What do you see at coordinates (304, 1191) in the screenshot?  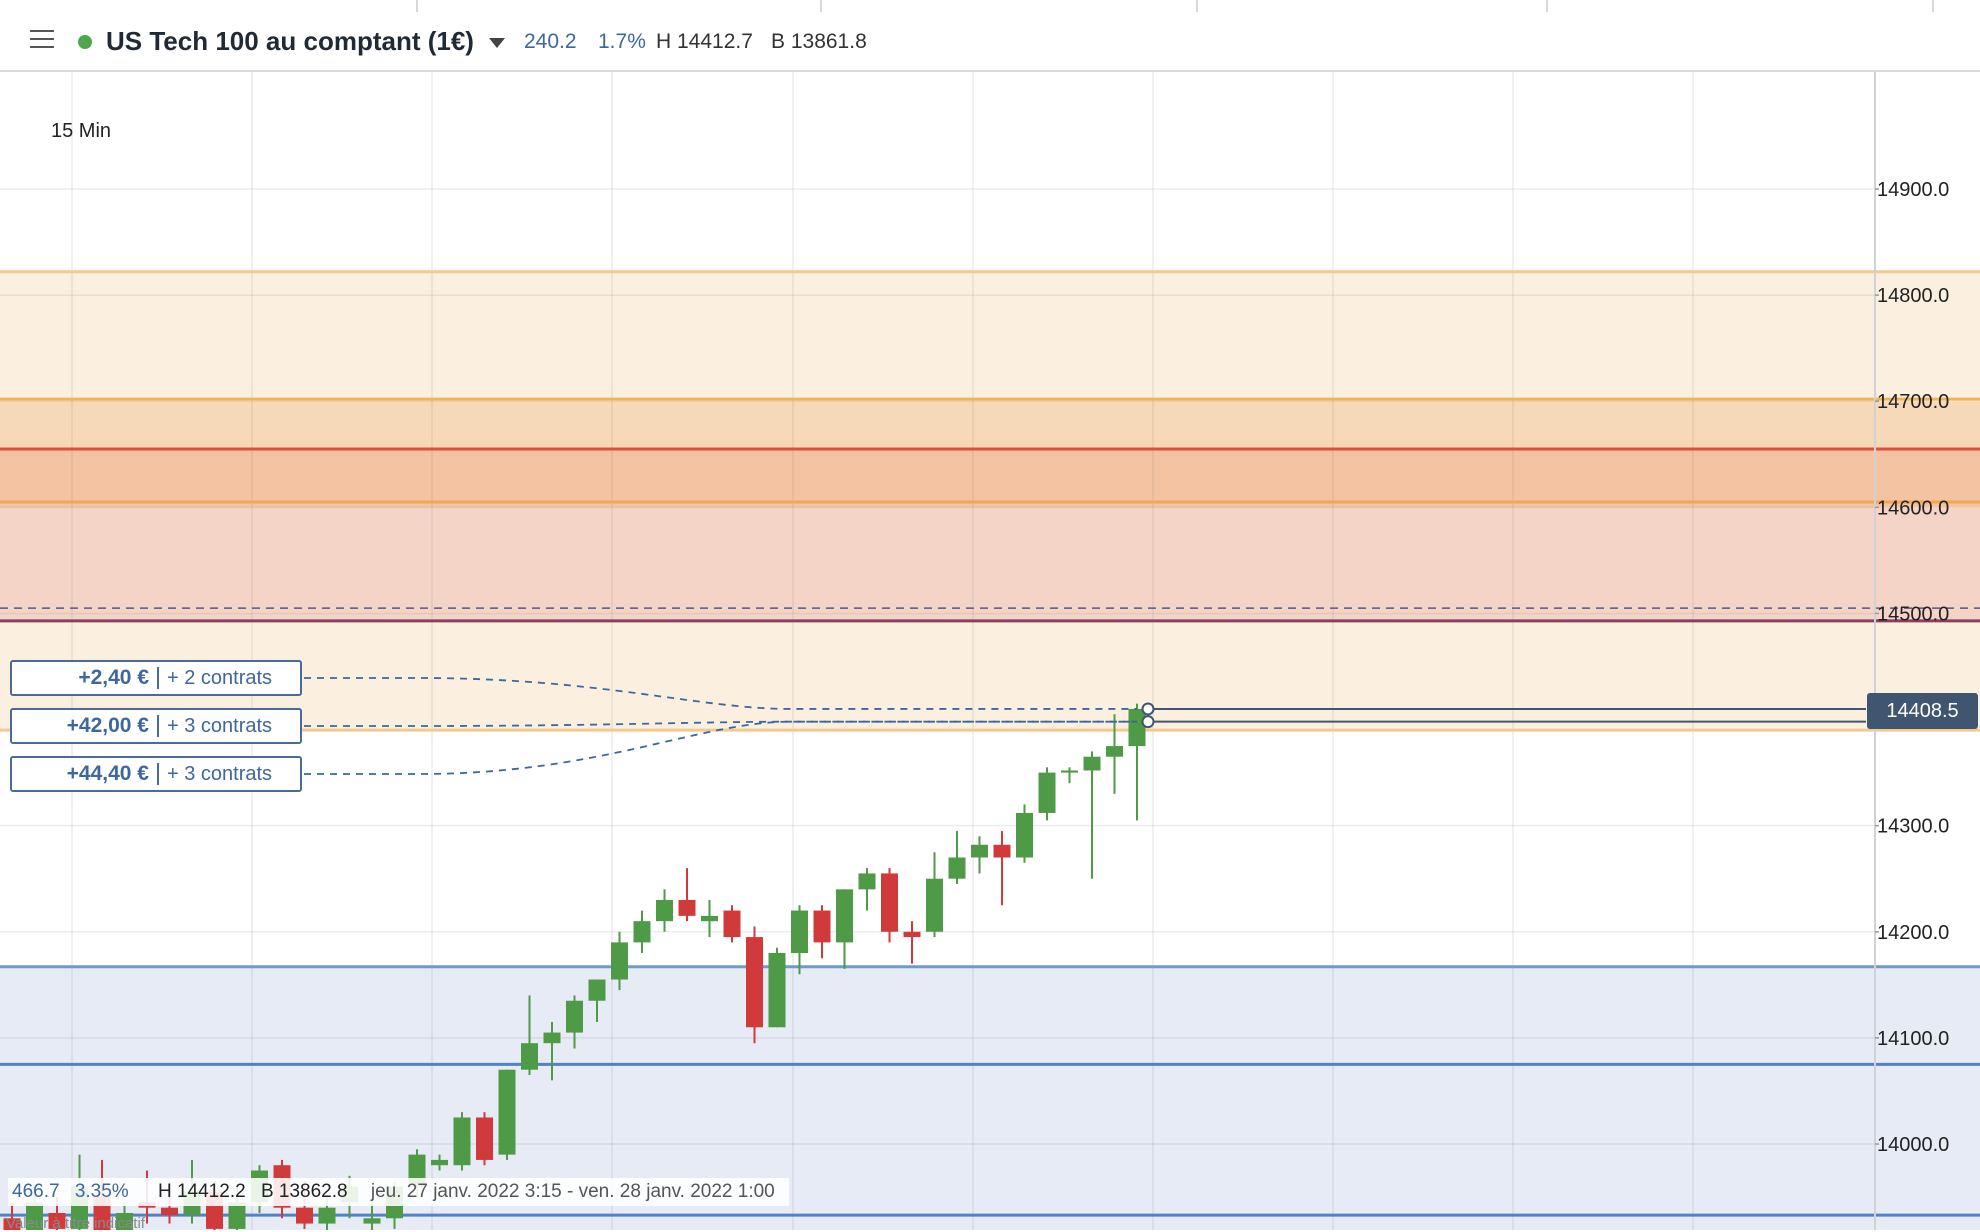 I see `range-low: B 13862.8` at bounding box center [304, 1191].